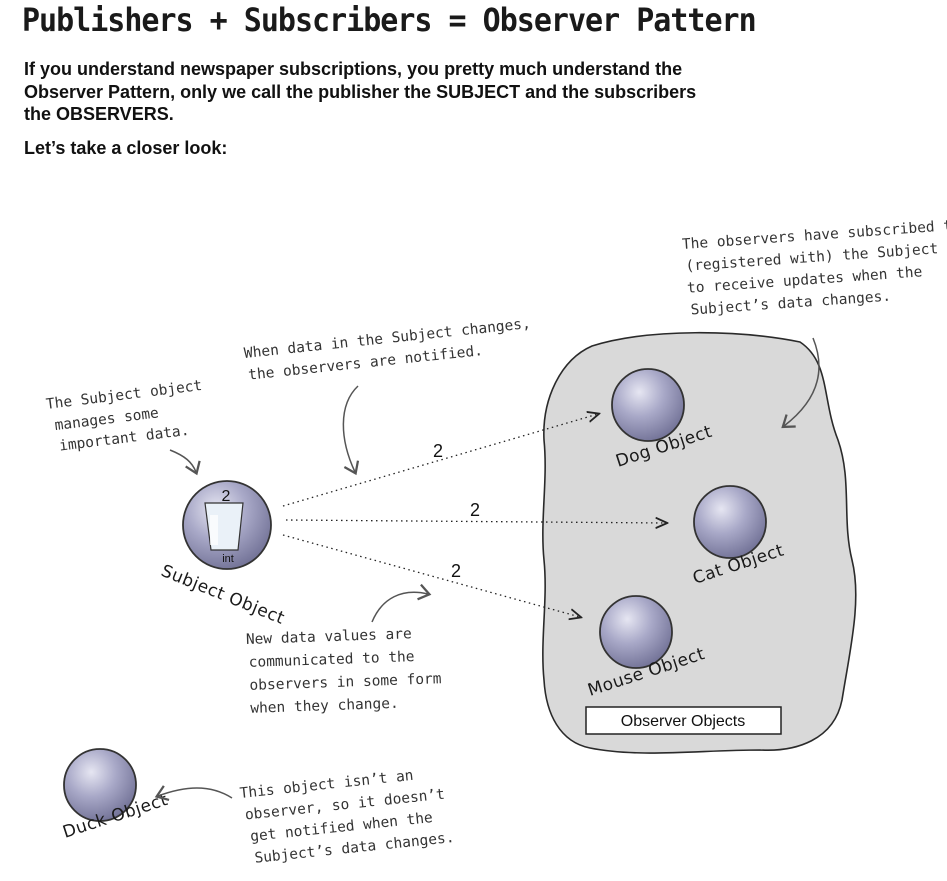  Describe the element at coordinates (126, 148) in the screenshot. I see `lead-text: Let’s take a closer look:` at that location.